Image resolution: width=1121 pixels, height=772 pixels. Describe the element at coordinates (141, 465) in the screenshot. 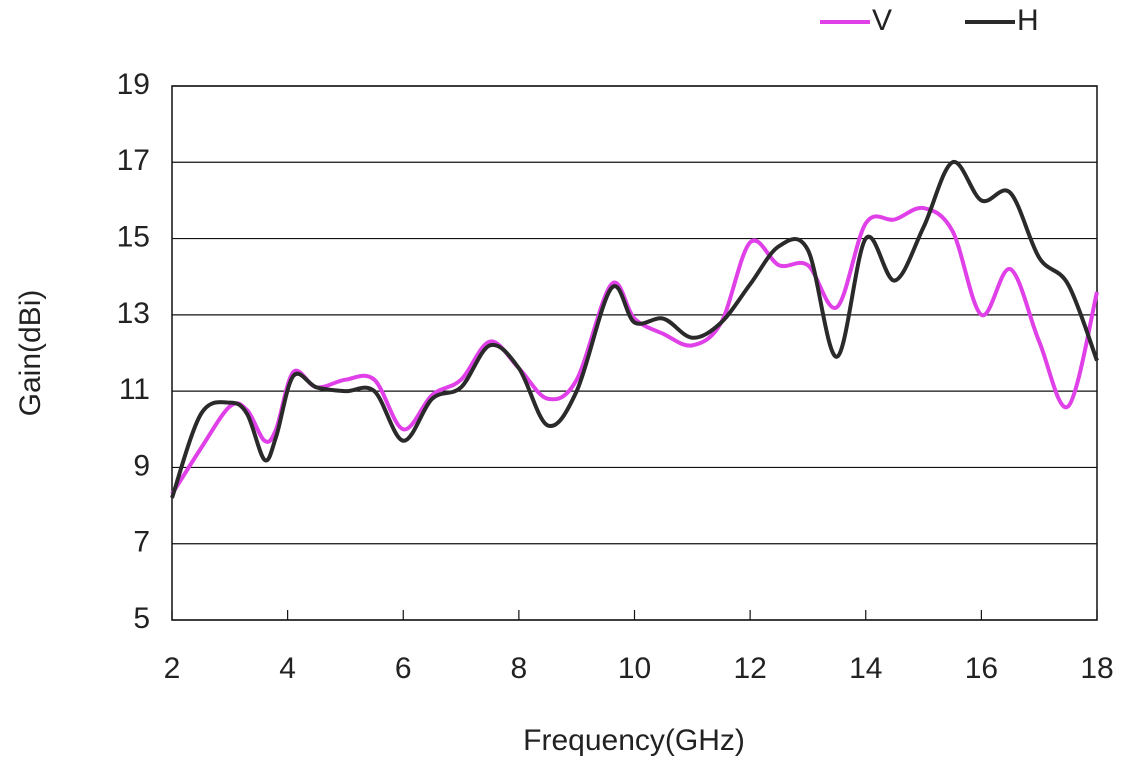

I see `y-tick-label: 9` at that location.